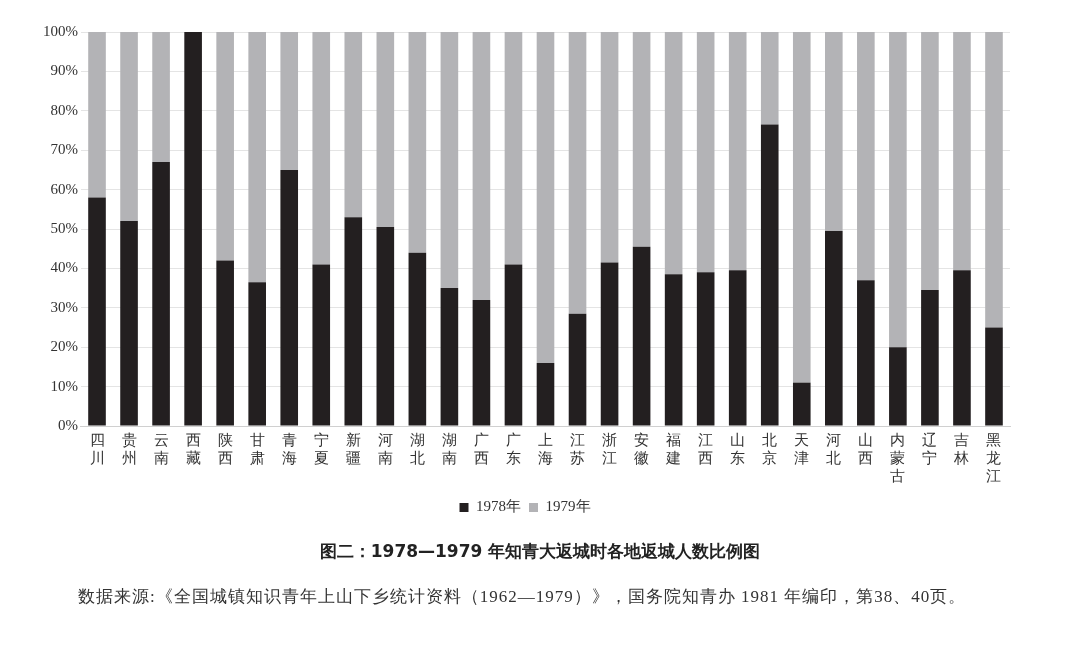  What do you see at coordinates (673, 448) in the screenshot?
I see `x-tick-label: 福建` at bounding box center [673, 448].